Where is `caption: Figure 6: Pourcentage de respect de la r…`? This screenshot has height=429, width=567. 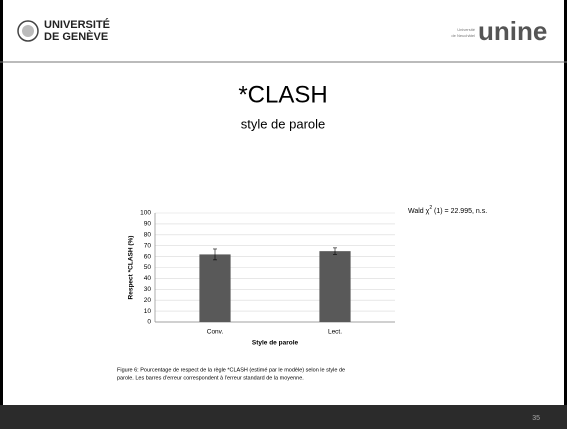 caption: Figure 6: Pourcentage de respect de la r… is located at coordinates (231, 370).